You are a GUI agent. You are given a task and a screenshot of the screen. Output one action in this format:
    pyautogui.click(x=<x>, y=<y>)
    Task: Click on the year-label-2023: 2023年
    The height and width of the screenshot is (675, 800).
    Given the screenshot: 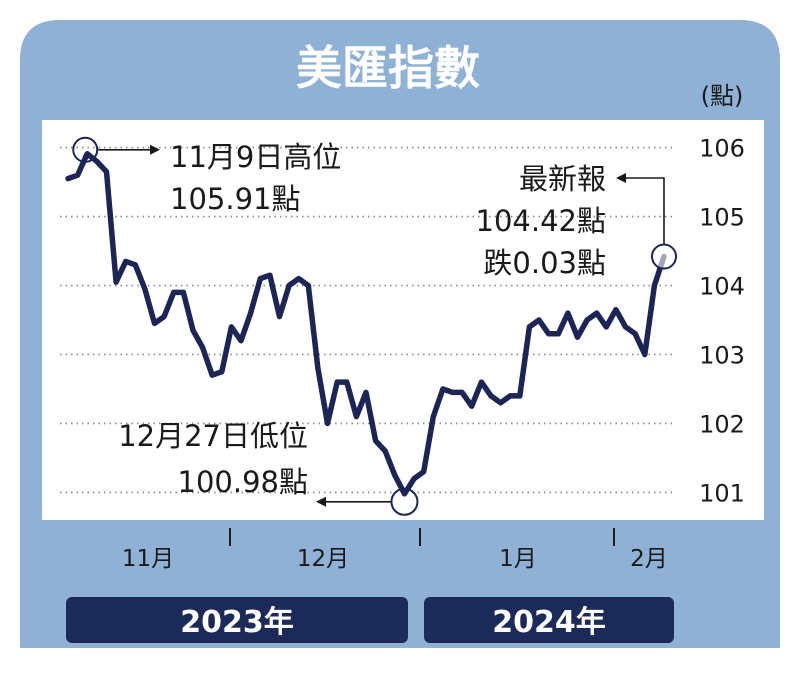 What is the action you would take?
    pyautogui.click(x=237, y=622)
    